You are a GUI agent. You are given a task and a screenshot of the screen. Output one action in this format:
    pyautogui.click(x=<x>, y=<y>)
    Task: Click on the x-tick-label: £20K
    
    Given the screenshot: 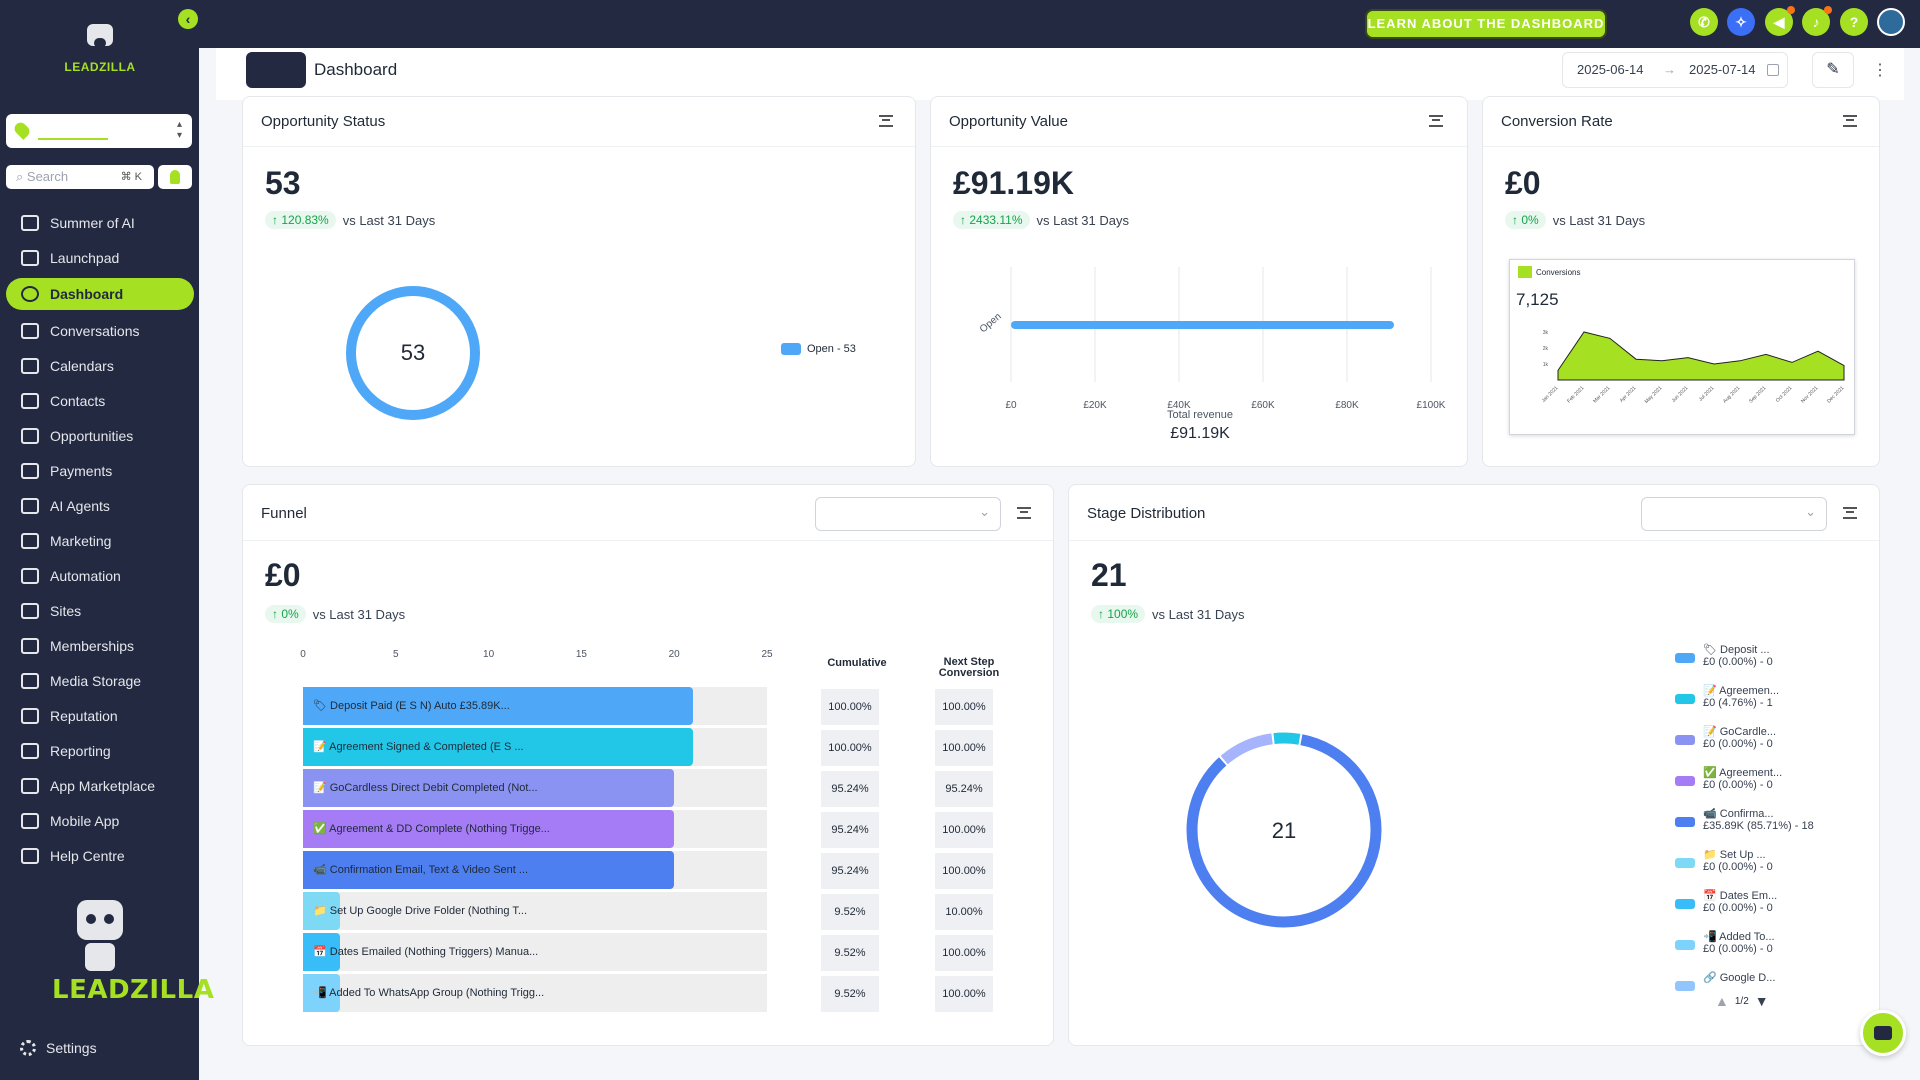 What is the action you would take?
    pyautogui.click(x=1095, y=405)
    